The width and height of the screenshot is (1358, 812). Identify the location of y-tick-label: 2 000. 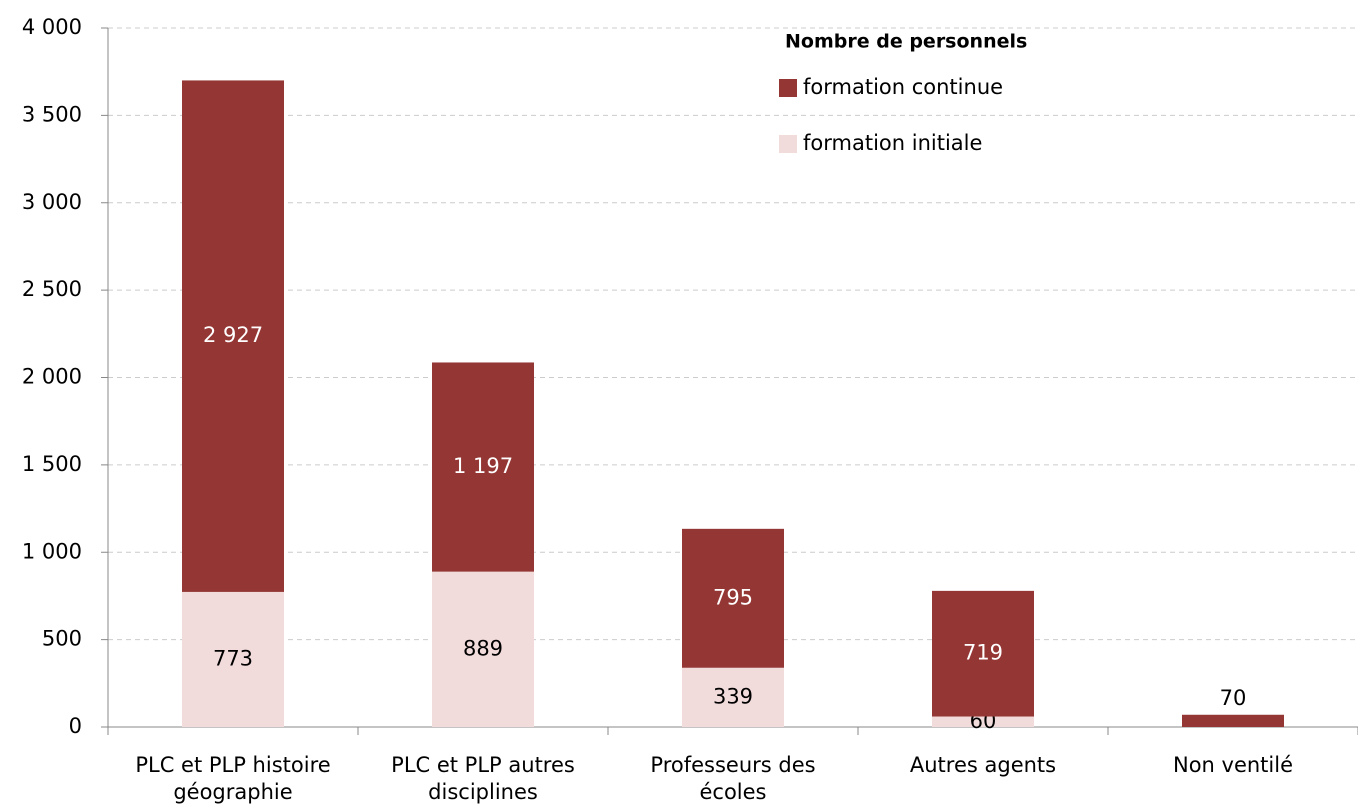
(52, 377).